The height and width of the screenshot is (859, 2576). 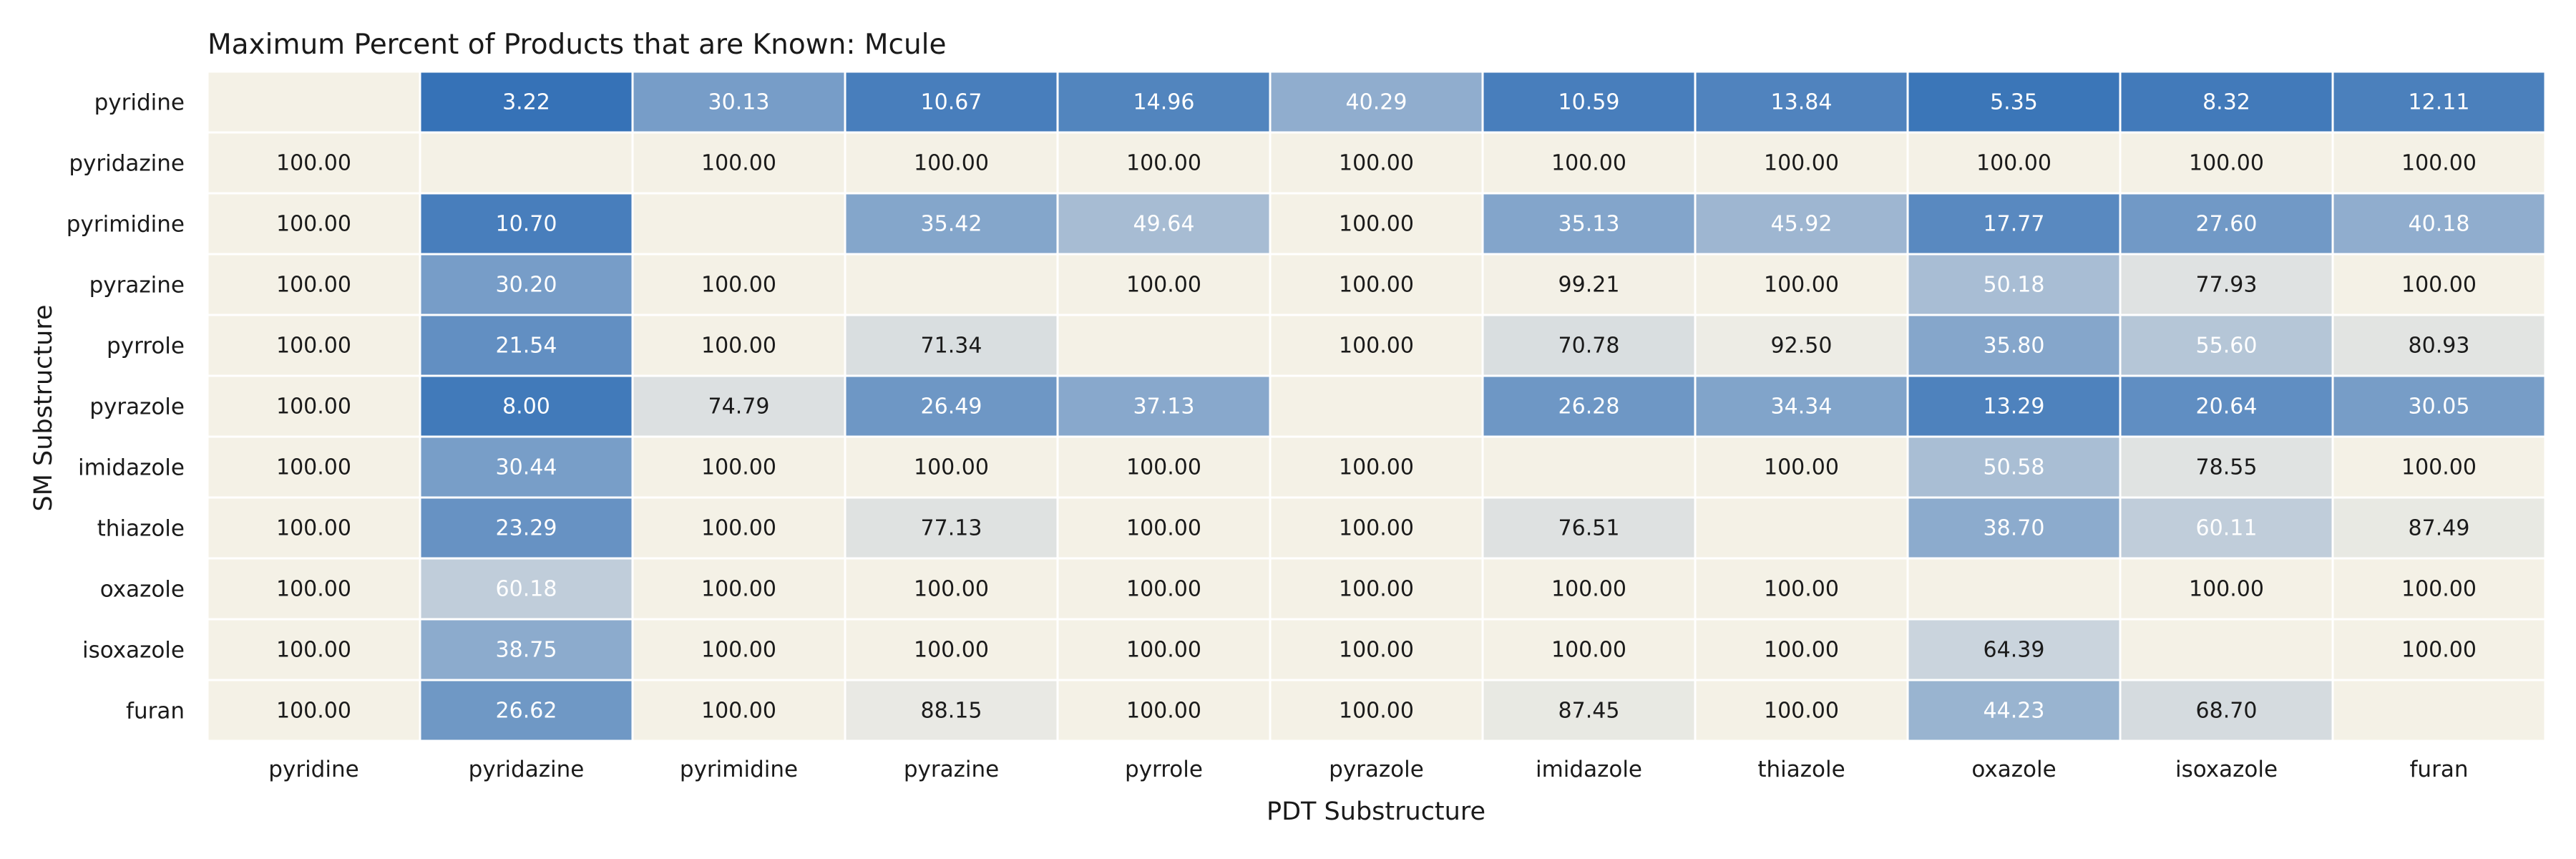 I want to click on heatmap-cell-pyrimidine-pyrazine, so click(x=951, y=224).